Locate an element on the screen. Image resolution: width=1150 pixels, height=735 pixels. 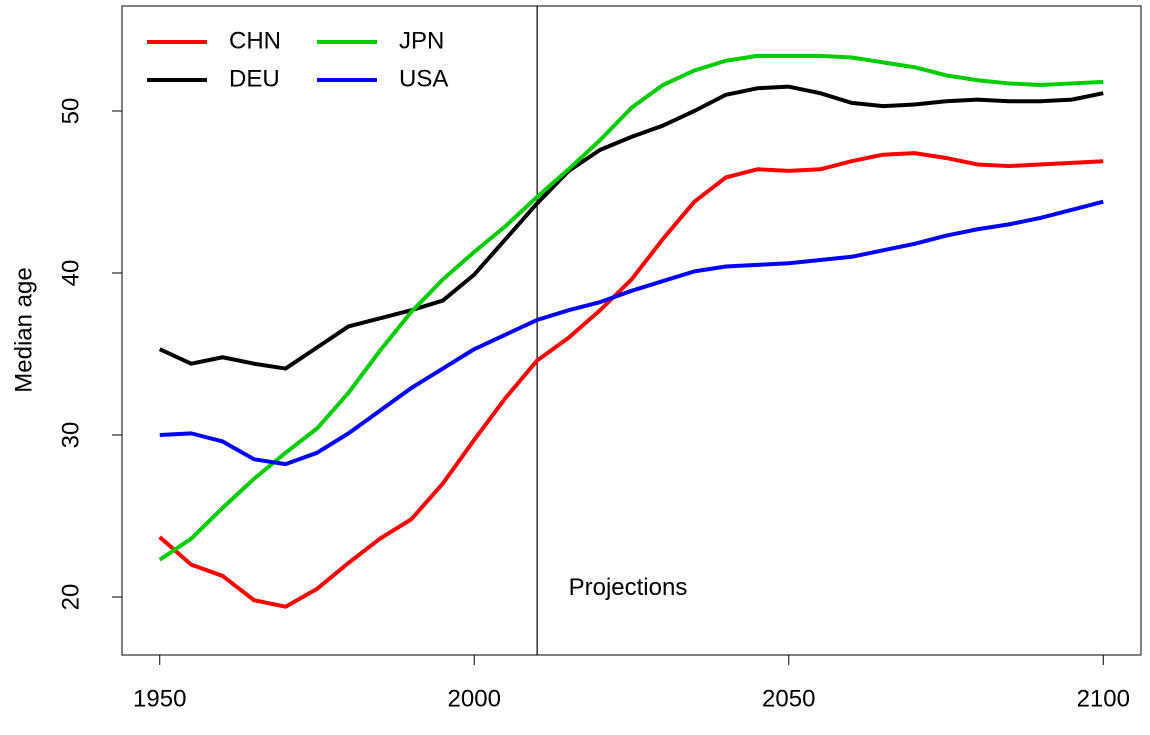
x-tick-label: 1950 is located at coordinates (159, 698).